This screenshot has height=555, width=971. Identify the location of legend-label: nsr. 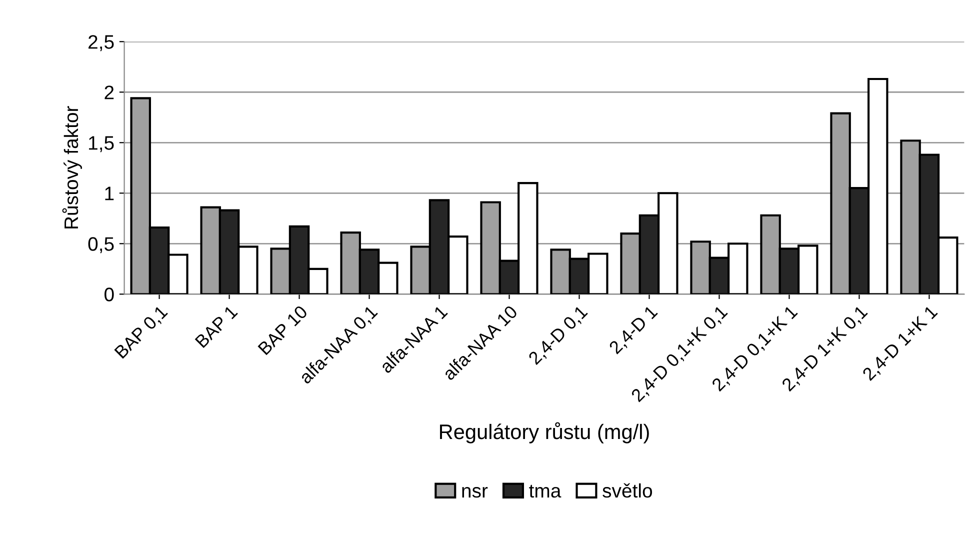
(475, 492).